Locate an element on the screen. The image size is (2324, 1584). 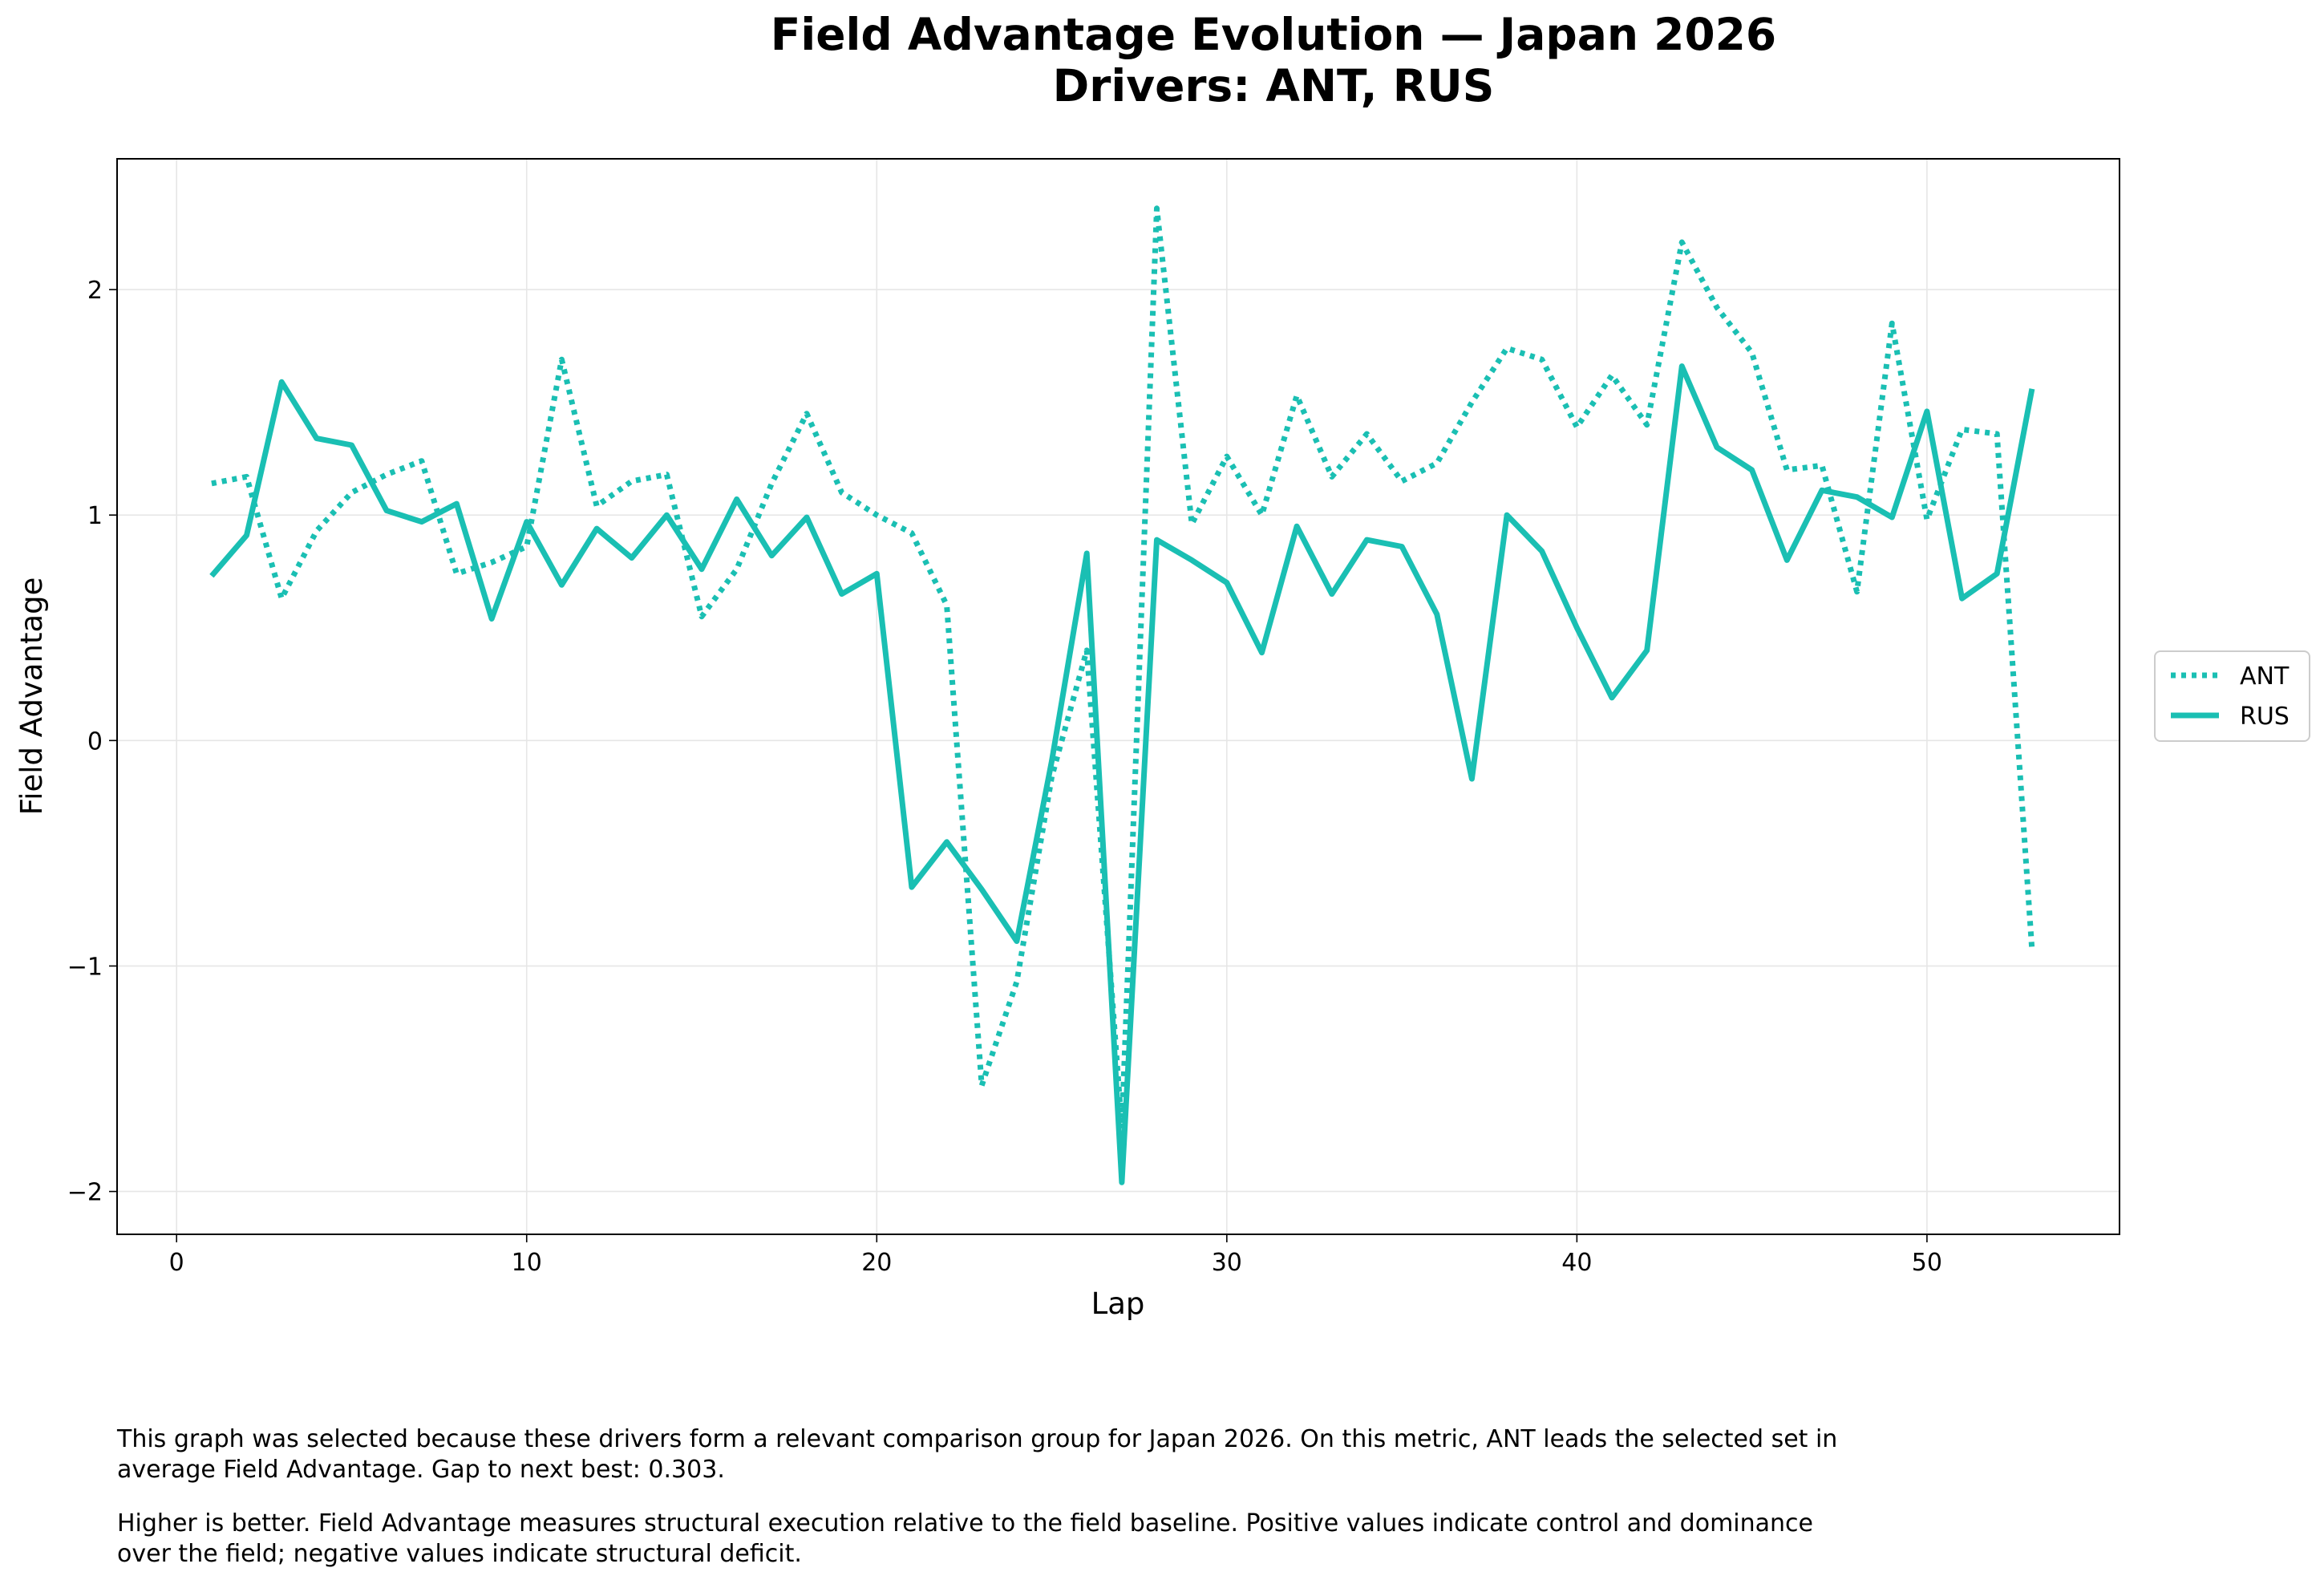
y-tick-label: −1 is located at coordinates (85, 967).